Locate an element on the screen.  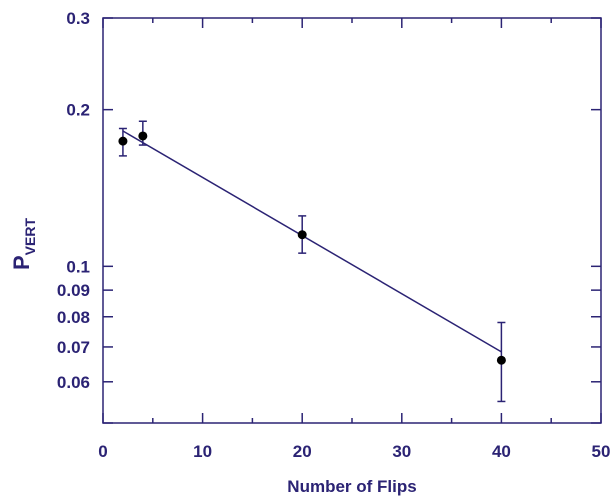
y-tick-label: 0.07 is located at coordinates (73, 347).